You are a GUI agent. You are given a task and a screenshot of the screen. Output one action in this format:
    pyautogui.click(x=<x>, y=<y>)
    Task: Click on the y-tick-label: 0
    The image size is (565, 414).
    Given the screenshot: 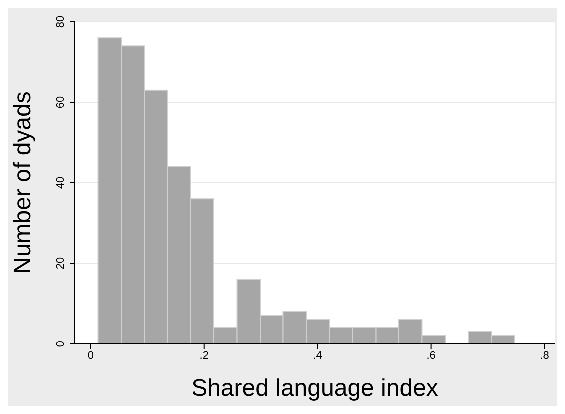 What is the action you would take?
    pyautogui.click(x=61, y=344)
    